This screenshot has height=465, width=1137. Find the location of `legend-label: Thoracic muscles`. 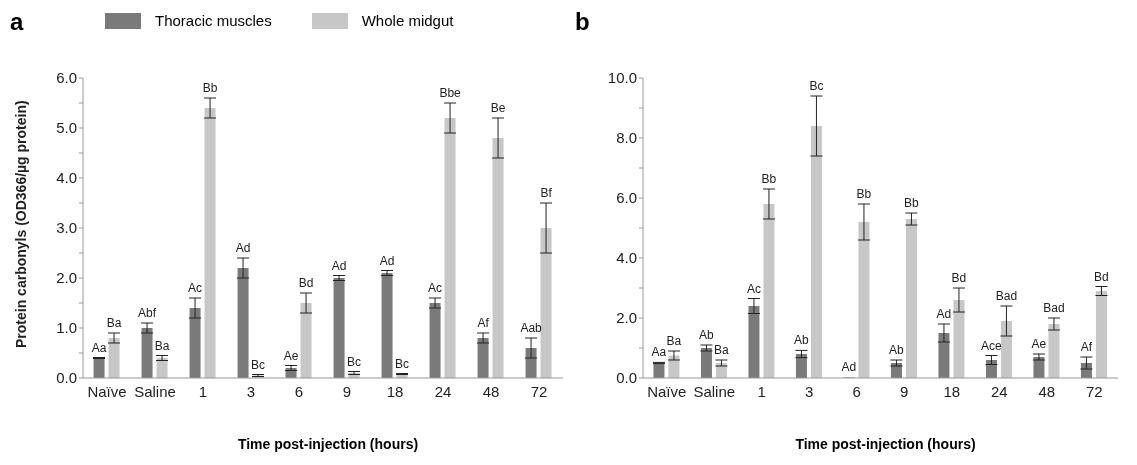

legend-label: Thoracic muscles is located at coordinates (213, 20).